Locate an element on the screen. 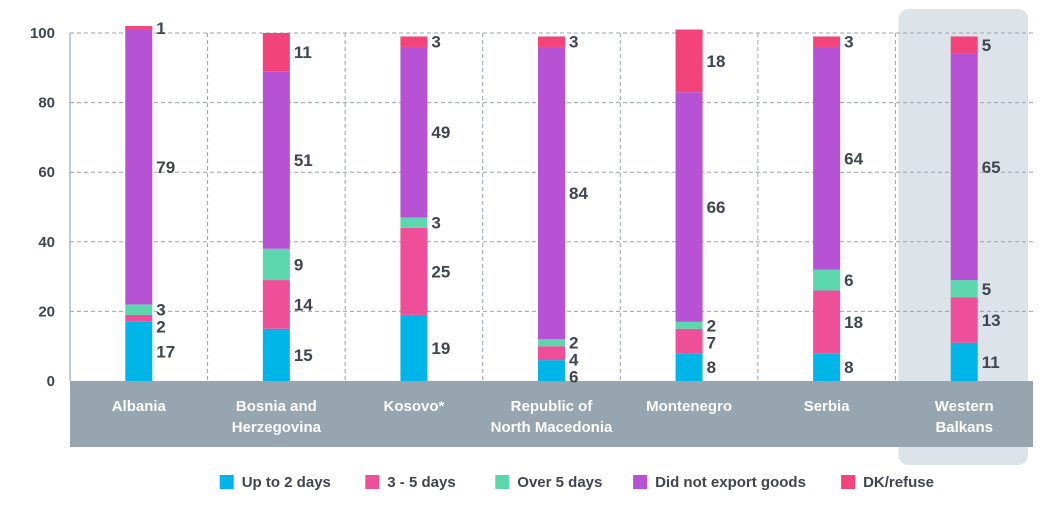  legend-label: Up to 2 days is located at coordinates (286, 482).